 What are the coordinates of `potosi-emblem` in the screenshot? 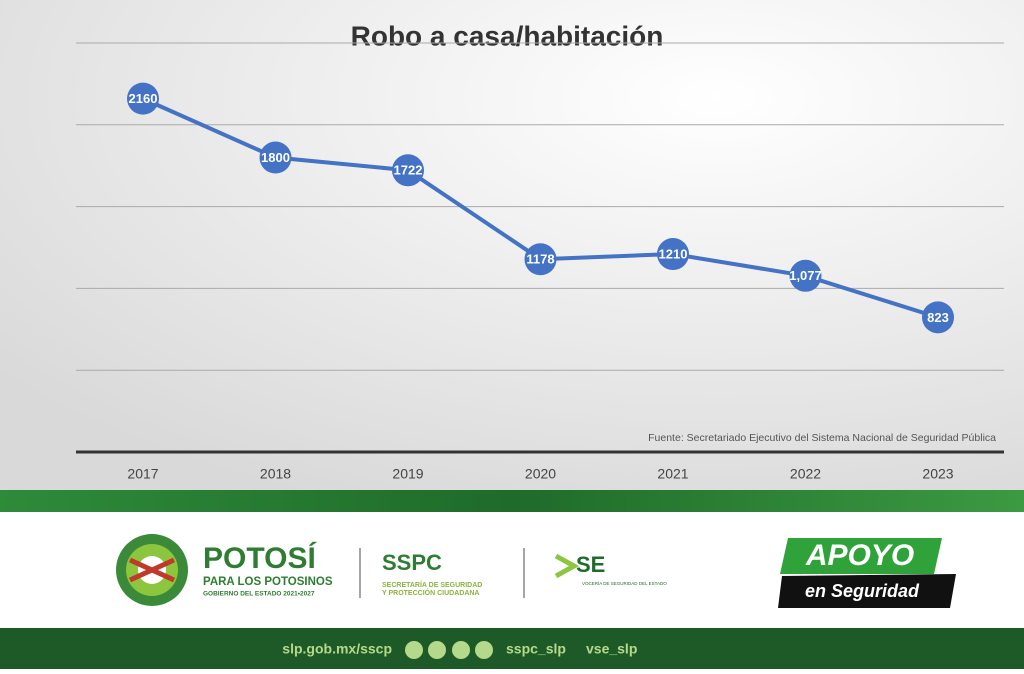 It's located at (152, 570).